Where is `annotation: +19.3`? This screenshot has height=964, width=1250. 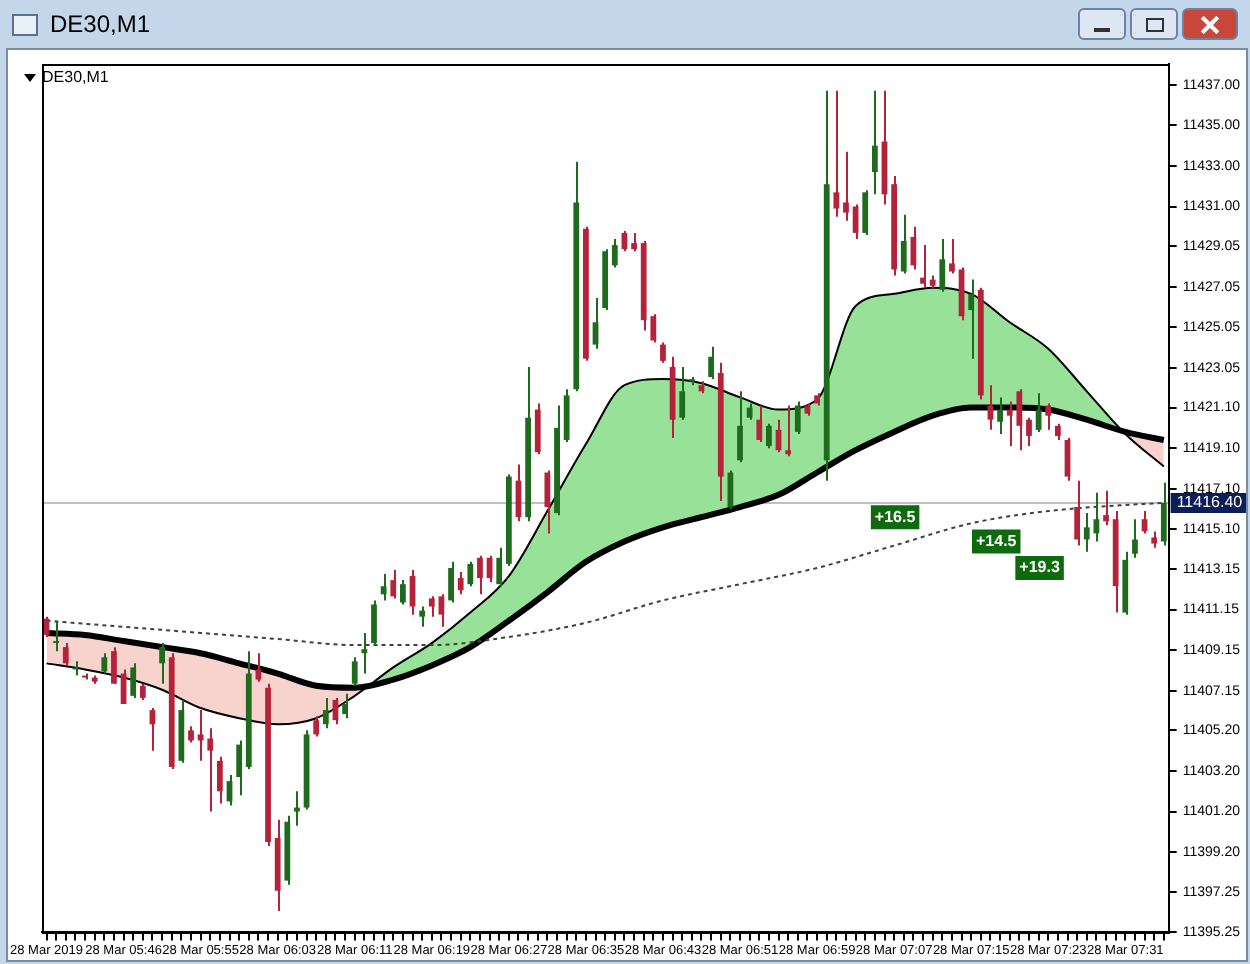 annotation: +19.3 is located at coordinates (1040, 567).